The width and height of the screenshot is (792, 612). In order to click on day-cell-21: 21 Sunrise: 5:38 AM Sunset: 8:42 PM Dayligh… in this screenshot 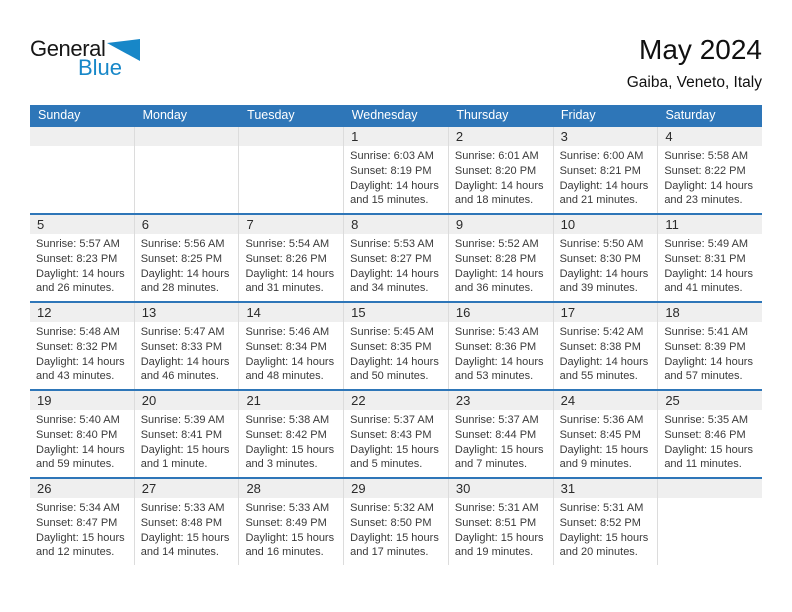, I will do `click(291, 434)`.